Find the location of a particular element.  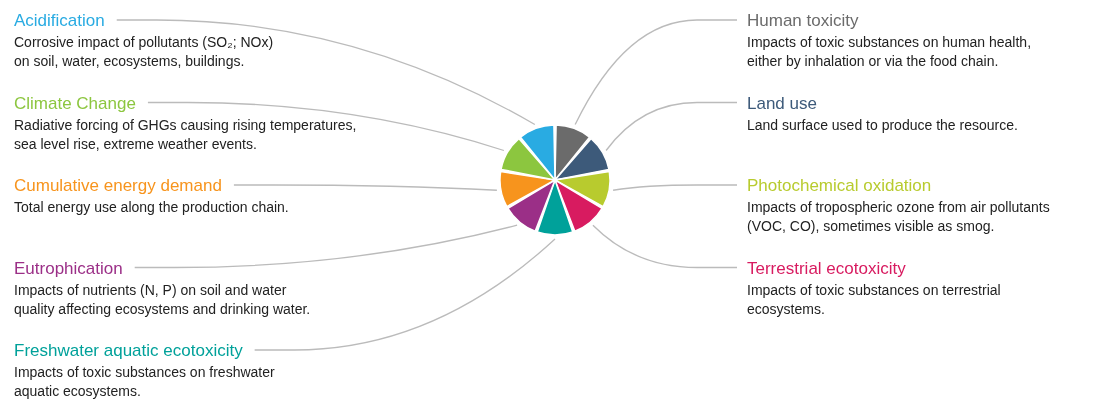

slice-label: Photochemical oxidation is located at coordinates (839, 185).